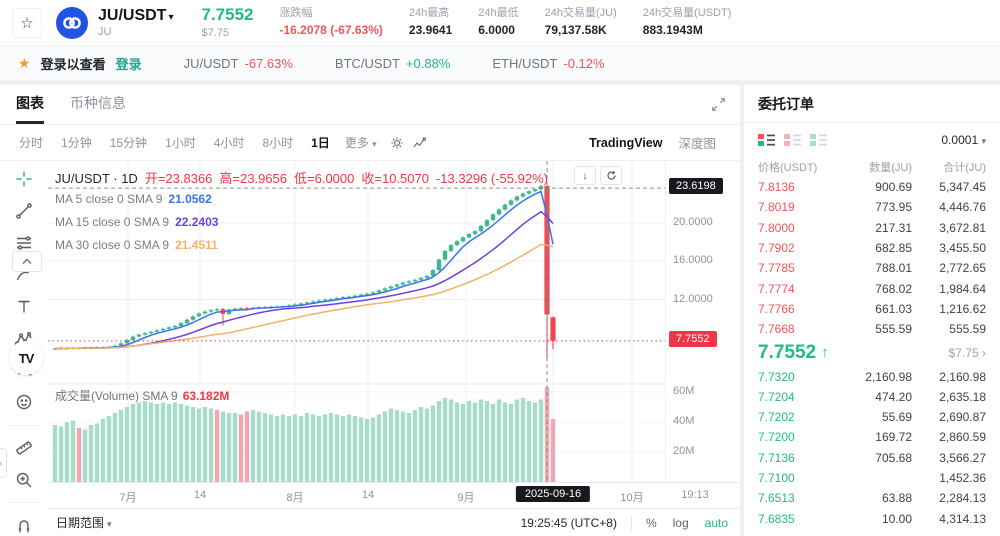  I want to click on crosshair-tool-icon, so click(24, 179).